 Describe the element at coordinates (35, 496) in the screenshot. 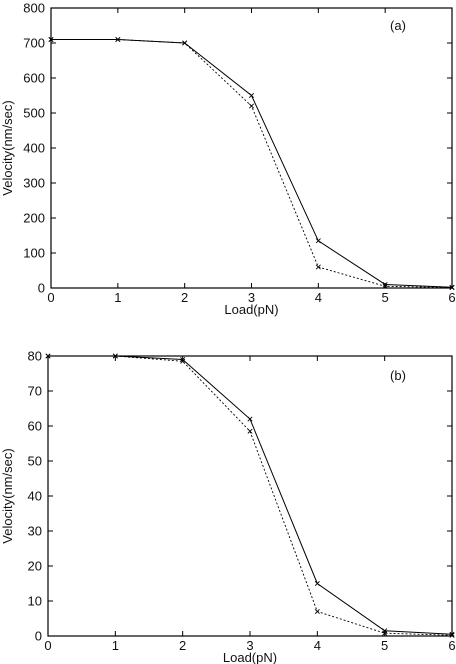

I see `y-tick-label: 40` at that location.